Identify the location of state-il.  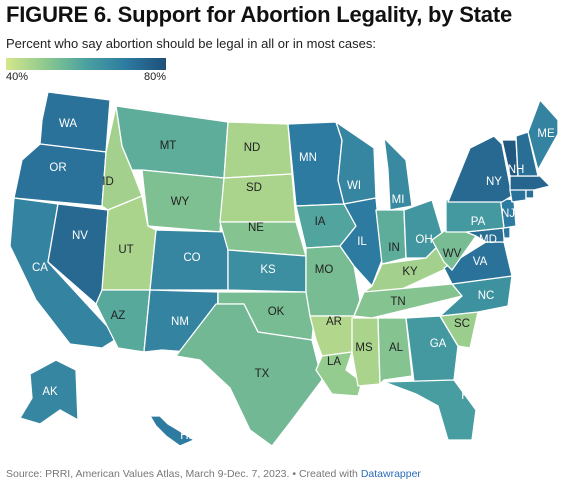
(361, 242).